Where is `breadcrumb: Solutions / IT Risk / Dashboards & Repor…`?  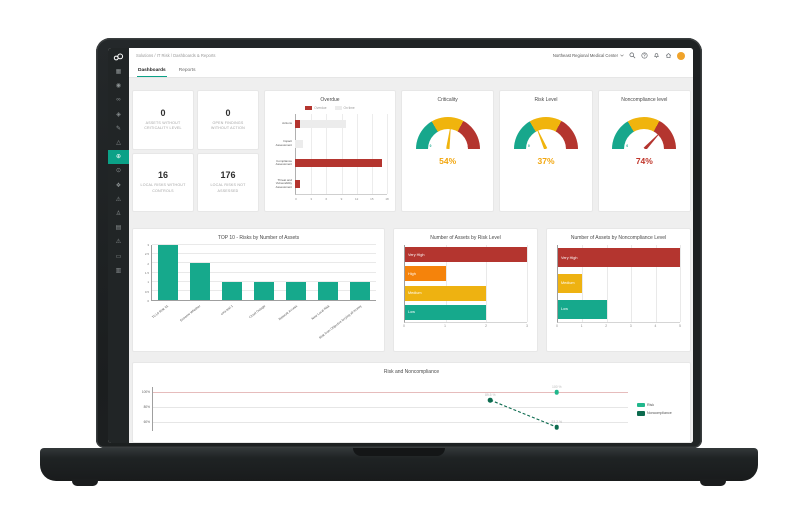 breadcrumb: Solutions / IT Risk / Dashboards & Repor… is located at coordinates (176, 55).